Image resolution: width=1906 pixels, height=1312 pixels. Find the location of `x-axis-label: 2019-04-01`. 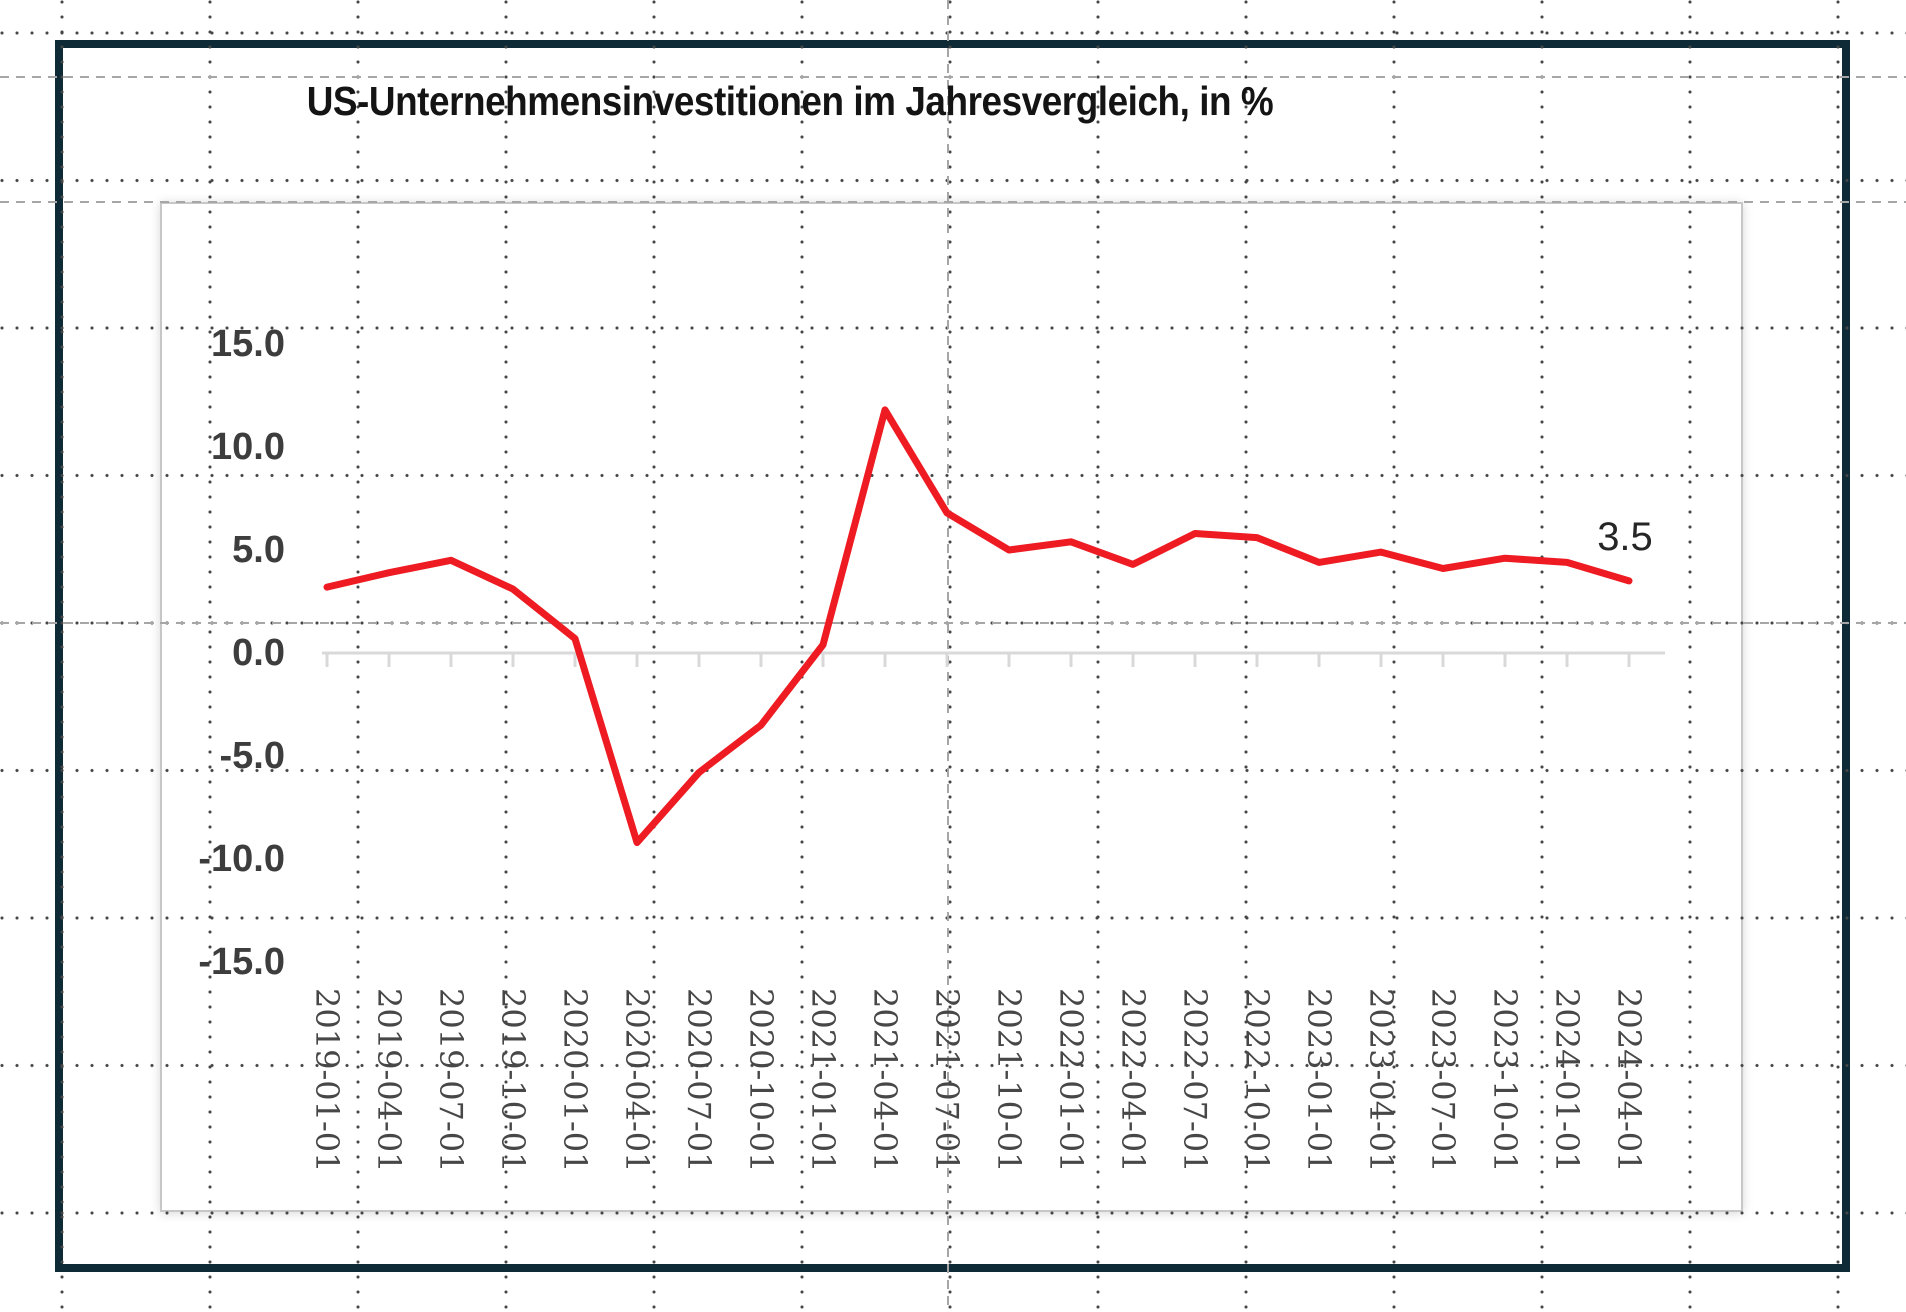

x-axis-label: 2019-04-01 is located at coordinates (389, 1080).